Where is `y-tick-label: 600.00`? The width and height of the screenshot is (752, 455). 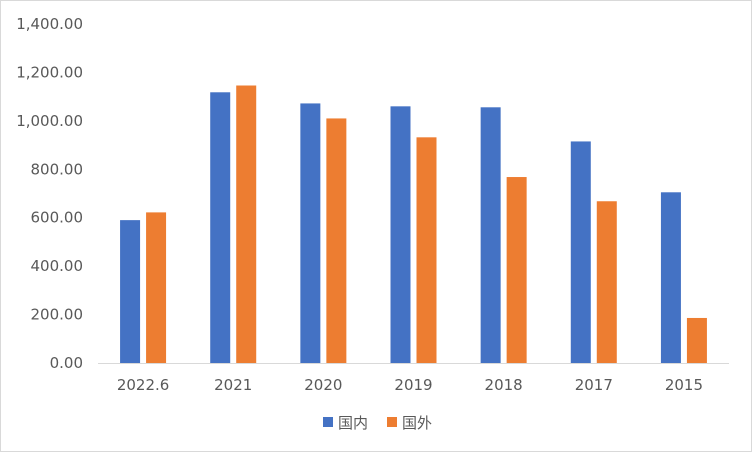
y-tick-label: 600.00 is located at coordinates (57, 218).